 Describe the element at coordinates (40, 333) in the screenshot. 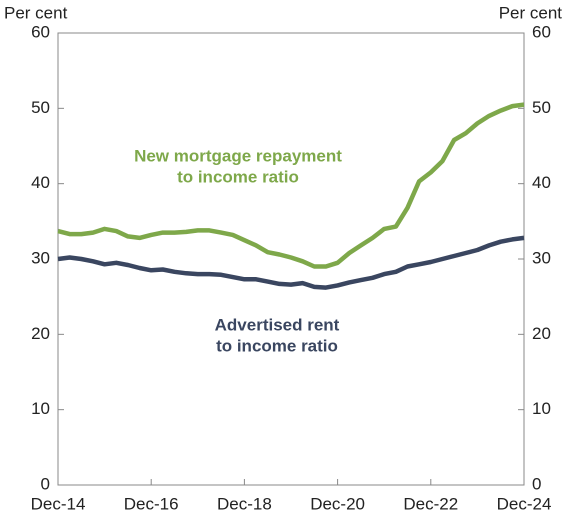

I see `y-tick-label: 20` at that location.